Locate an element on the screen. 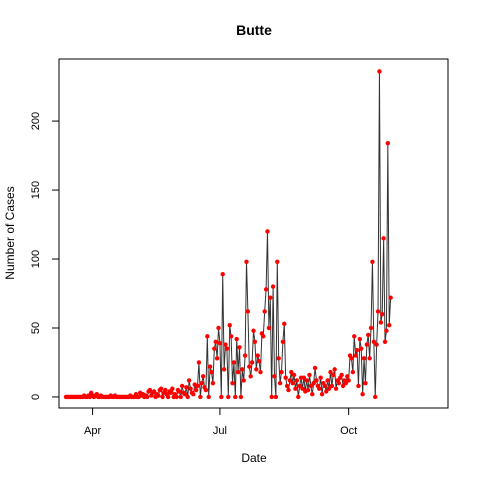 This screenshot has height=480, width=480. y-tick-label: 0 is located at coordinates (36, 397).